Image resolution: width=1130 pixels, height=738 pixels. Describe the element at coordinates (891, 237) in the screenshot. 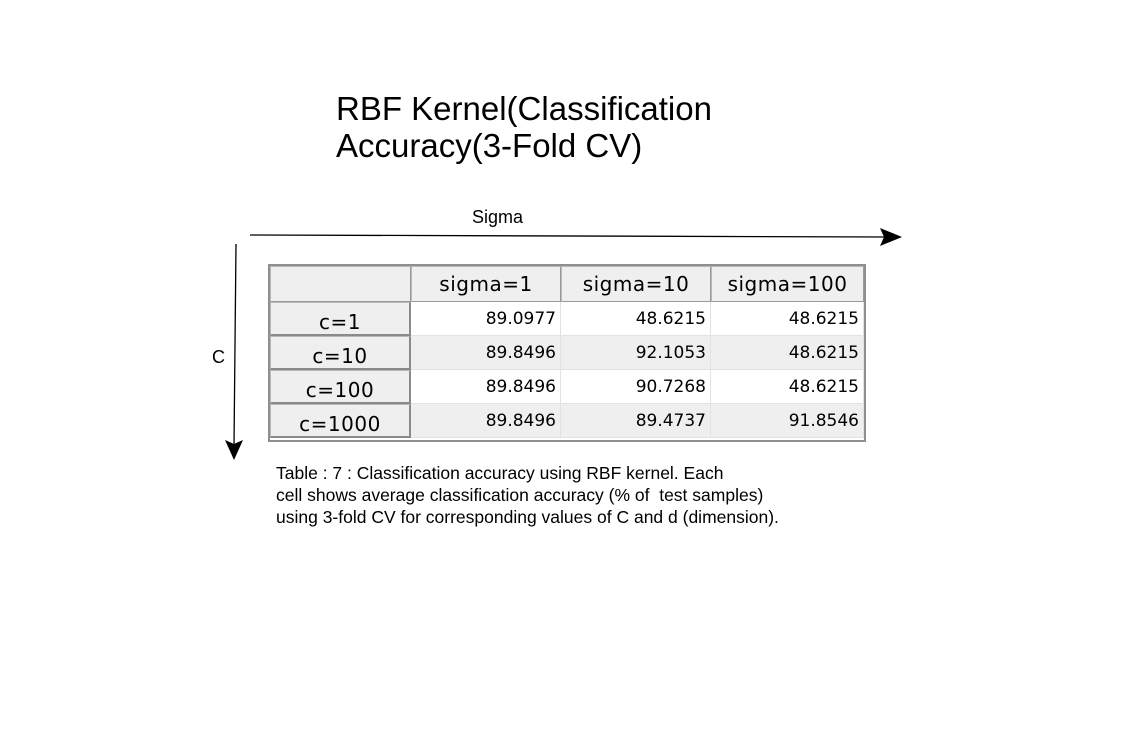

I see `sigma-axis-arrowhead` at that location.